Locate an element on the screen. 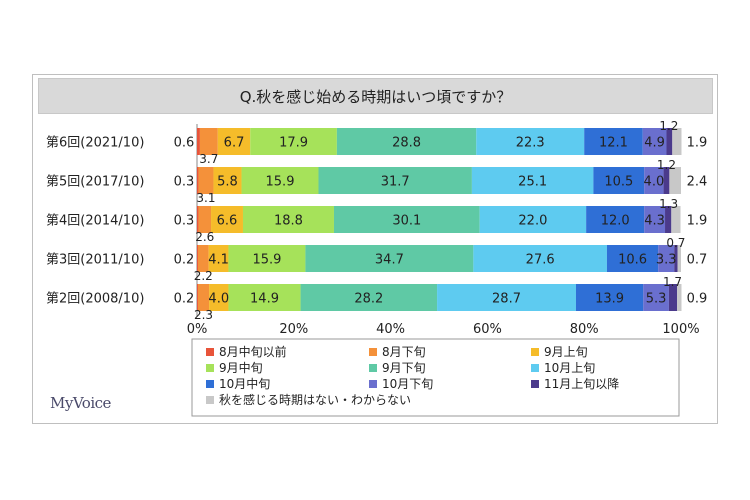 Image resolution: width=750 pixels, height=500 pixels. legend-label: 8月中旬以前 is located at coordinates (253, 351).